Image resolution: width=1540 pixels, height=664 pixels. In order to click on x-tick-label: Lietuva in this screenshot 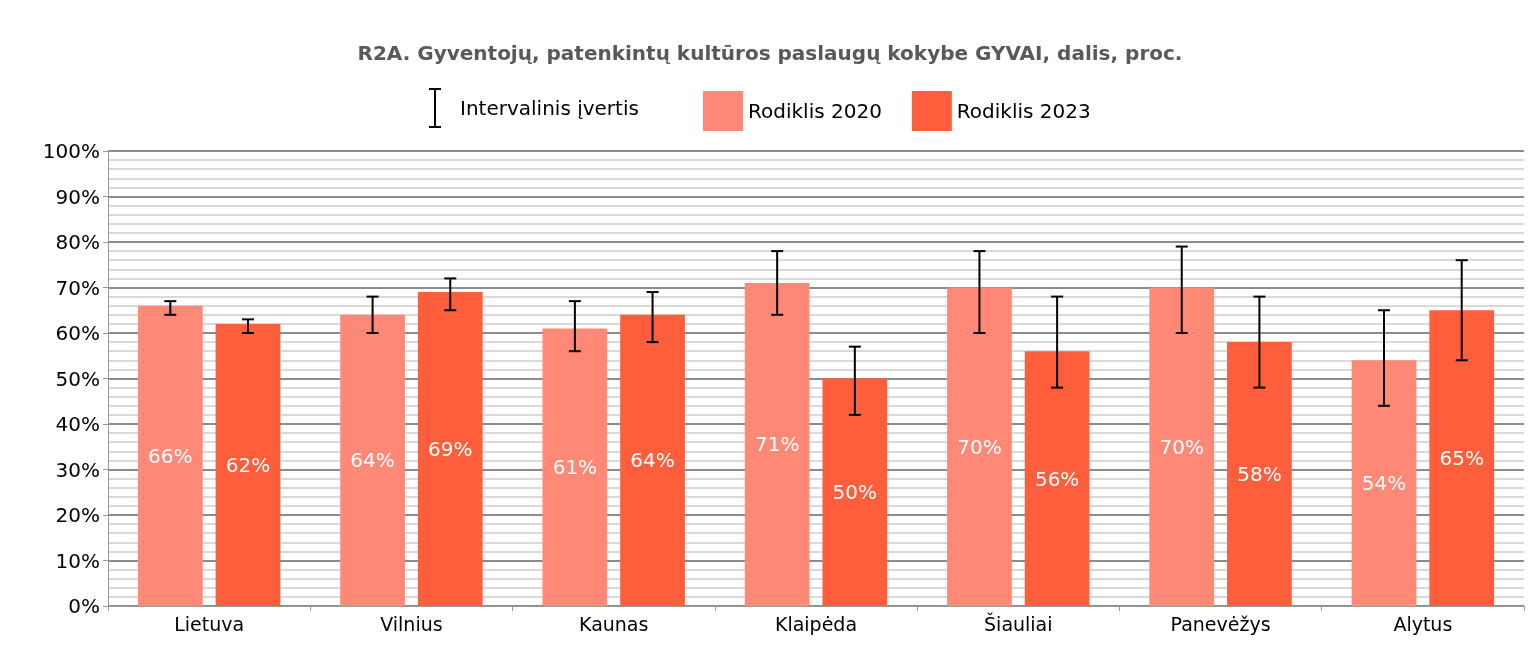, I will do `click(209, 623)`.